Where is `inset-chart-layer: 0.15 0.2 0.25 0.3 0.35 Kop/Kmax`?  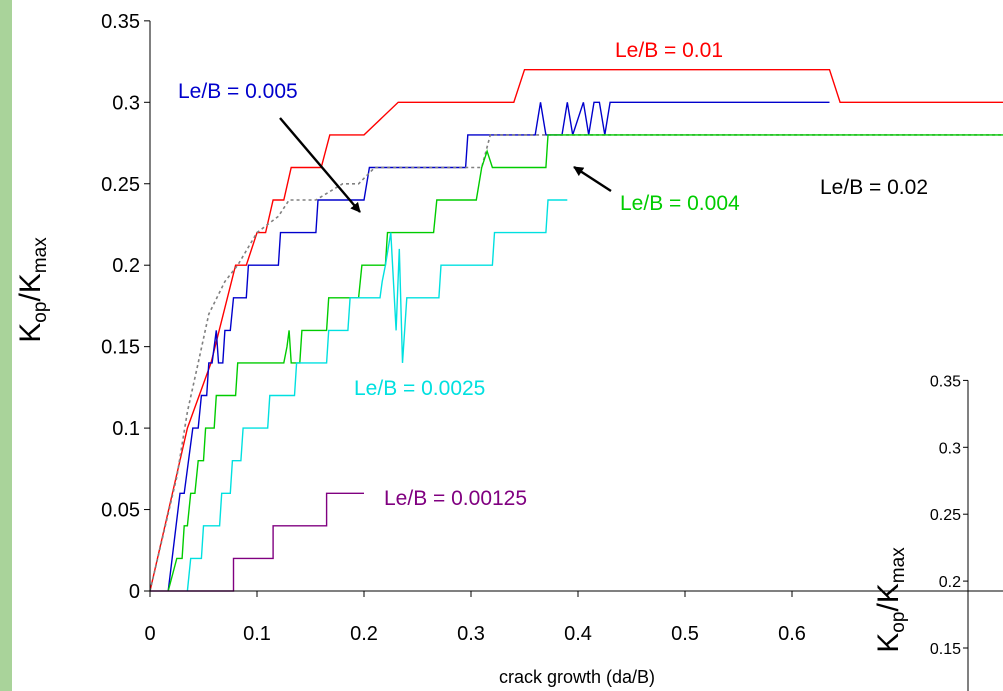 inset-chart-layer: 0.15 0.2 0.25 0.3 0.35 Kop/Kmax is located at coordinates (920, 532).